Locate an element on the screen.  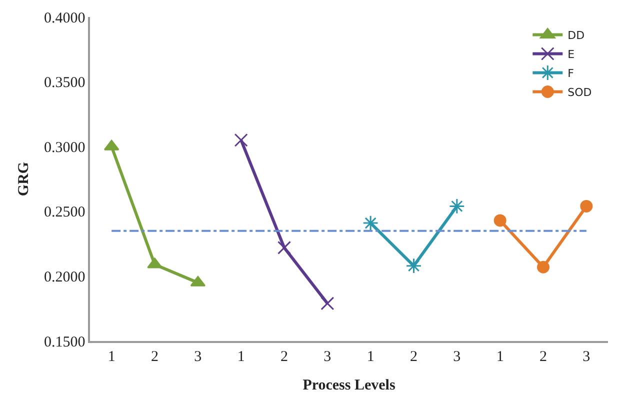
y-tick-label: 0.3500 is located at coordinates (65, 83).